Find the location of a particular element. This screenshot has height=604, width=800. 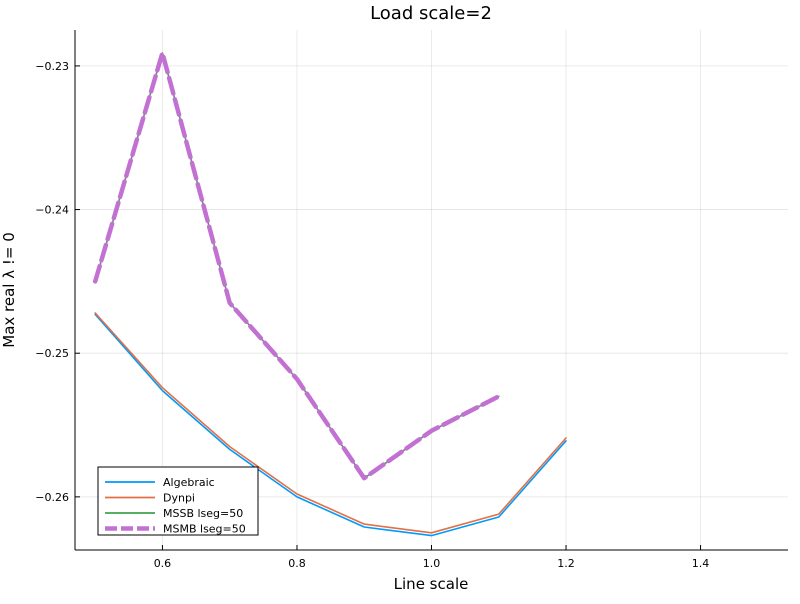

legend-label: Dynpi is located at coordinates (179, 498).